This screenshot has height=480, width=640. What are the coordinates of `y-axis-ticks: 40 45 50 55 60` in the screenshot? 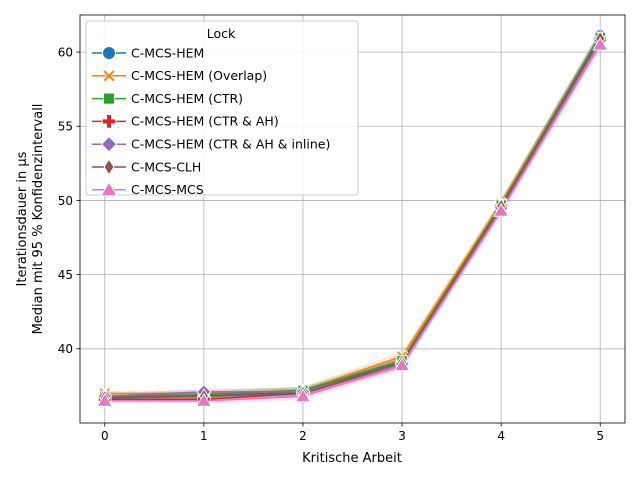 It's located at (69, 200).